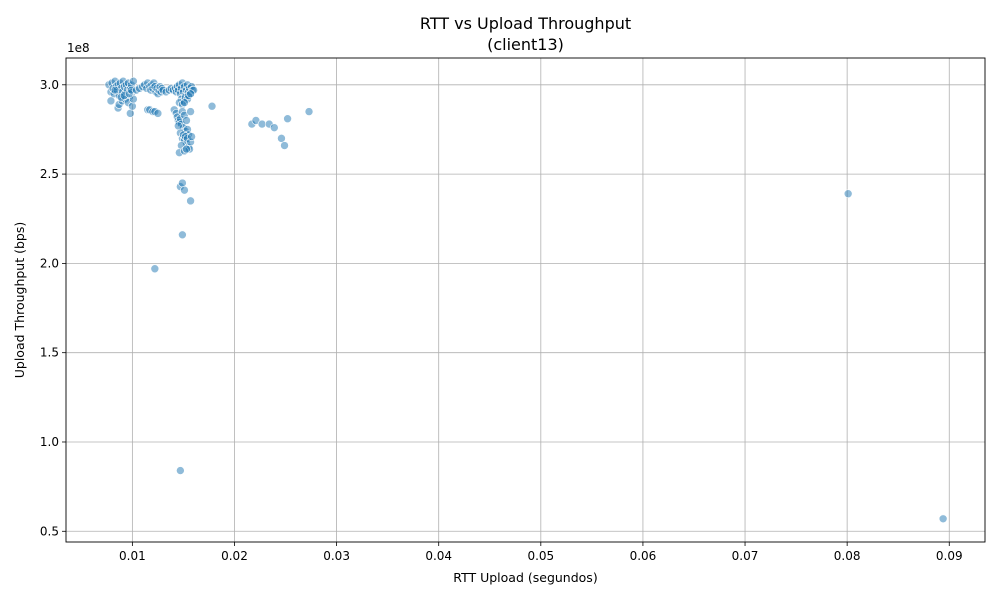 The width and height of the screenshot is (1000, 604). I want to click on y-tick-label: 1.5, so click(49, 353).